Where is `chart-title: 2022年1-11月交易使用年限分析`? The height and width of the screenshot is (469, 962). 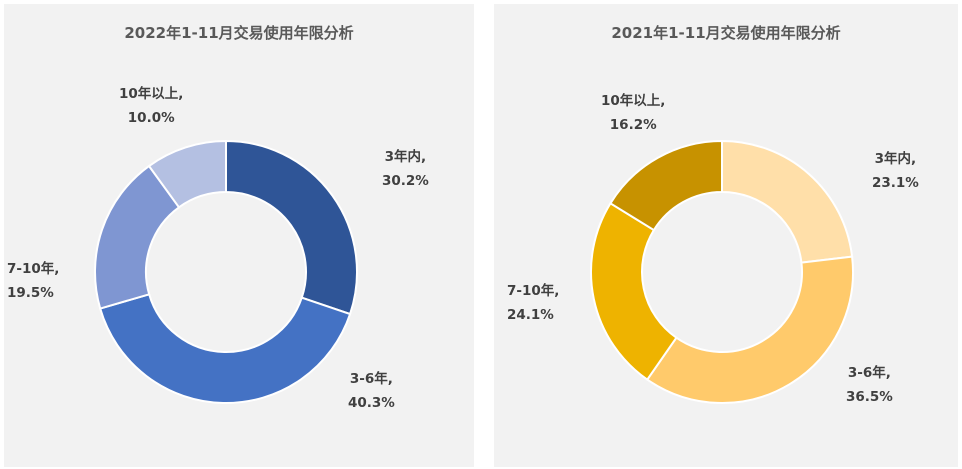 chart-title: 2022年1-11月交易使用年限分析 is located at coordinates (239, 33).